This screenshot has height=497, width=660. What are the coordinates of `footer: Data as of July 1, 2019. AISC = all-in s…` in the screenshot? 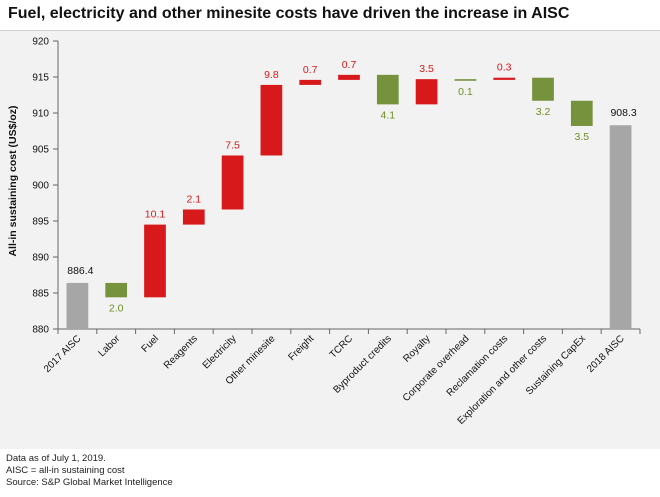 It's located at (89, 471).